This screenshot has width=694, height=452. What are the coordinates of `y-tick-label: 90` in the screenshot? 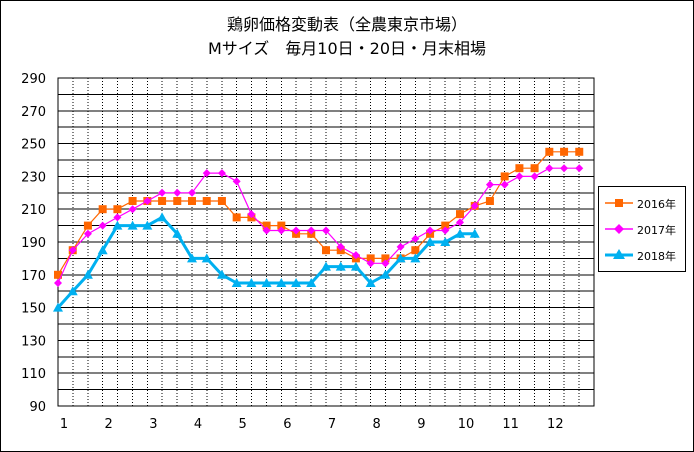 It's located at (37, 407).